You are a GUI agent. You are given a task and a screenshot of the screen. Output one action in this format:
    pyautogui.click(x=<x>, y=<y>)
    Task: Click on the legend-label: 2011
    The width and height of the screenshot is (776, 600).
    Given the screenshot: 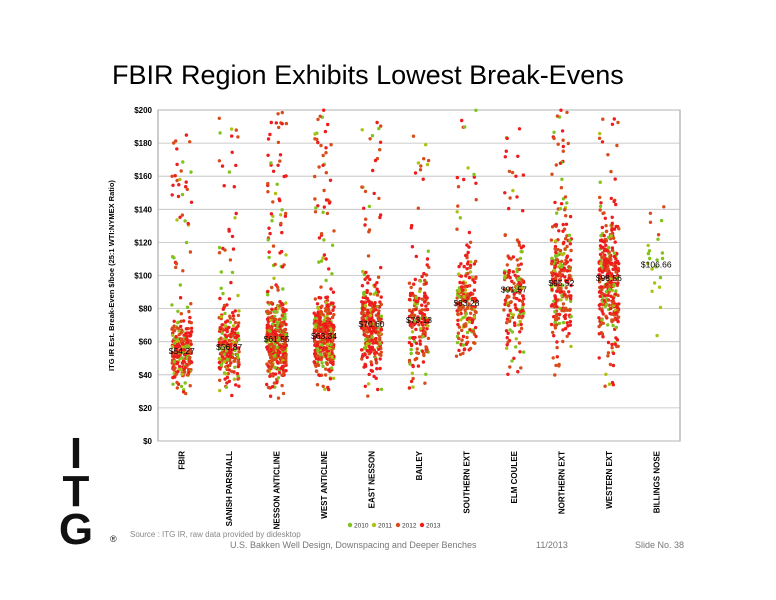 What is the action you would take?
    pyautogui.click(x=385, y=526)
    